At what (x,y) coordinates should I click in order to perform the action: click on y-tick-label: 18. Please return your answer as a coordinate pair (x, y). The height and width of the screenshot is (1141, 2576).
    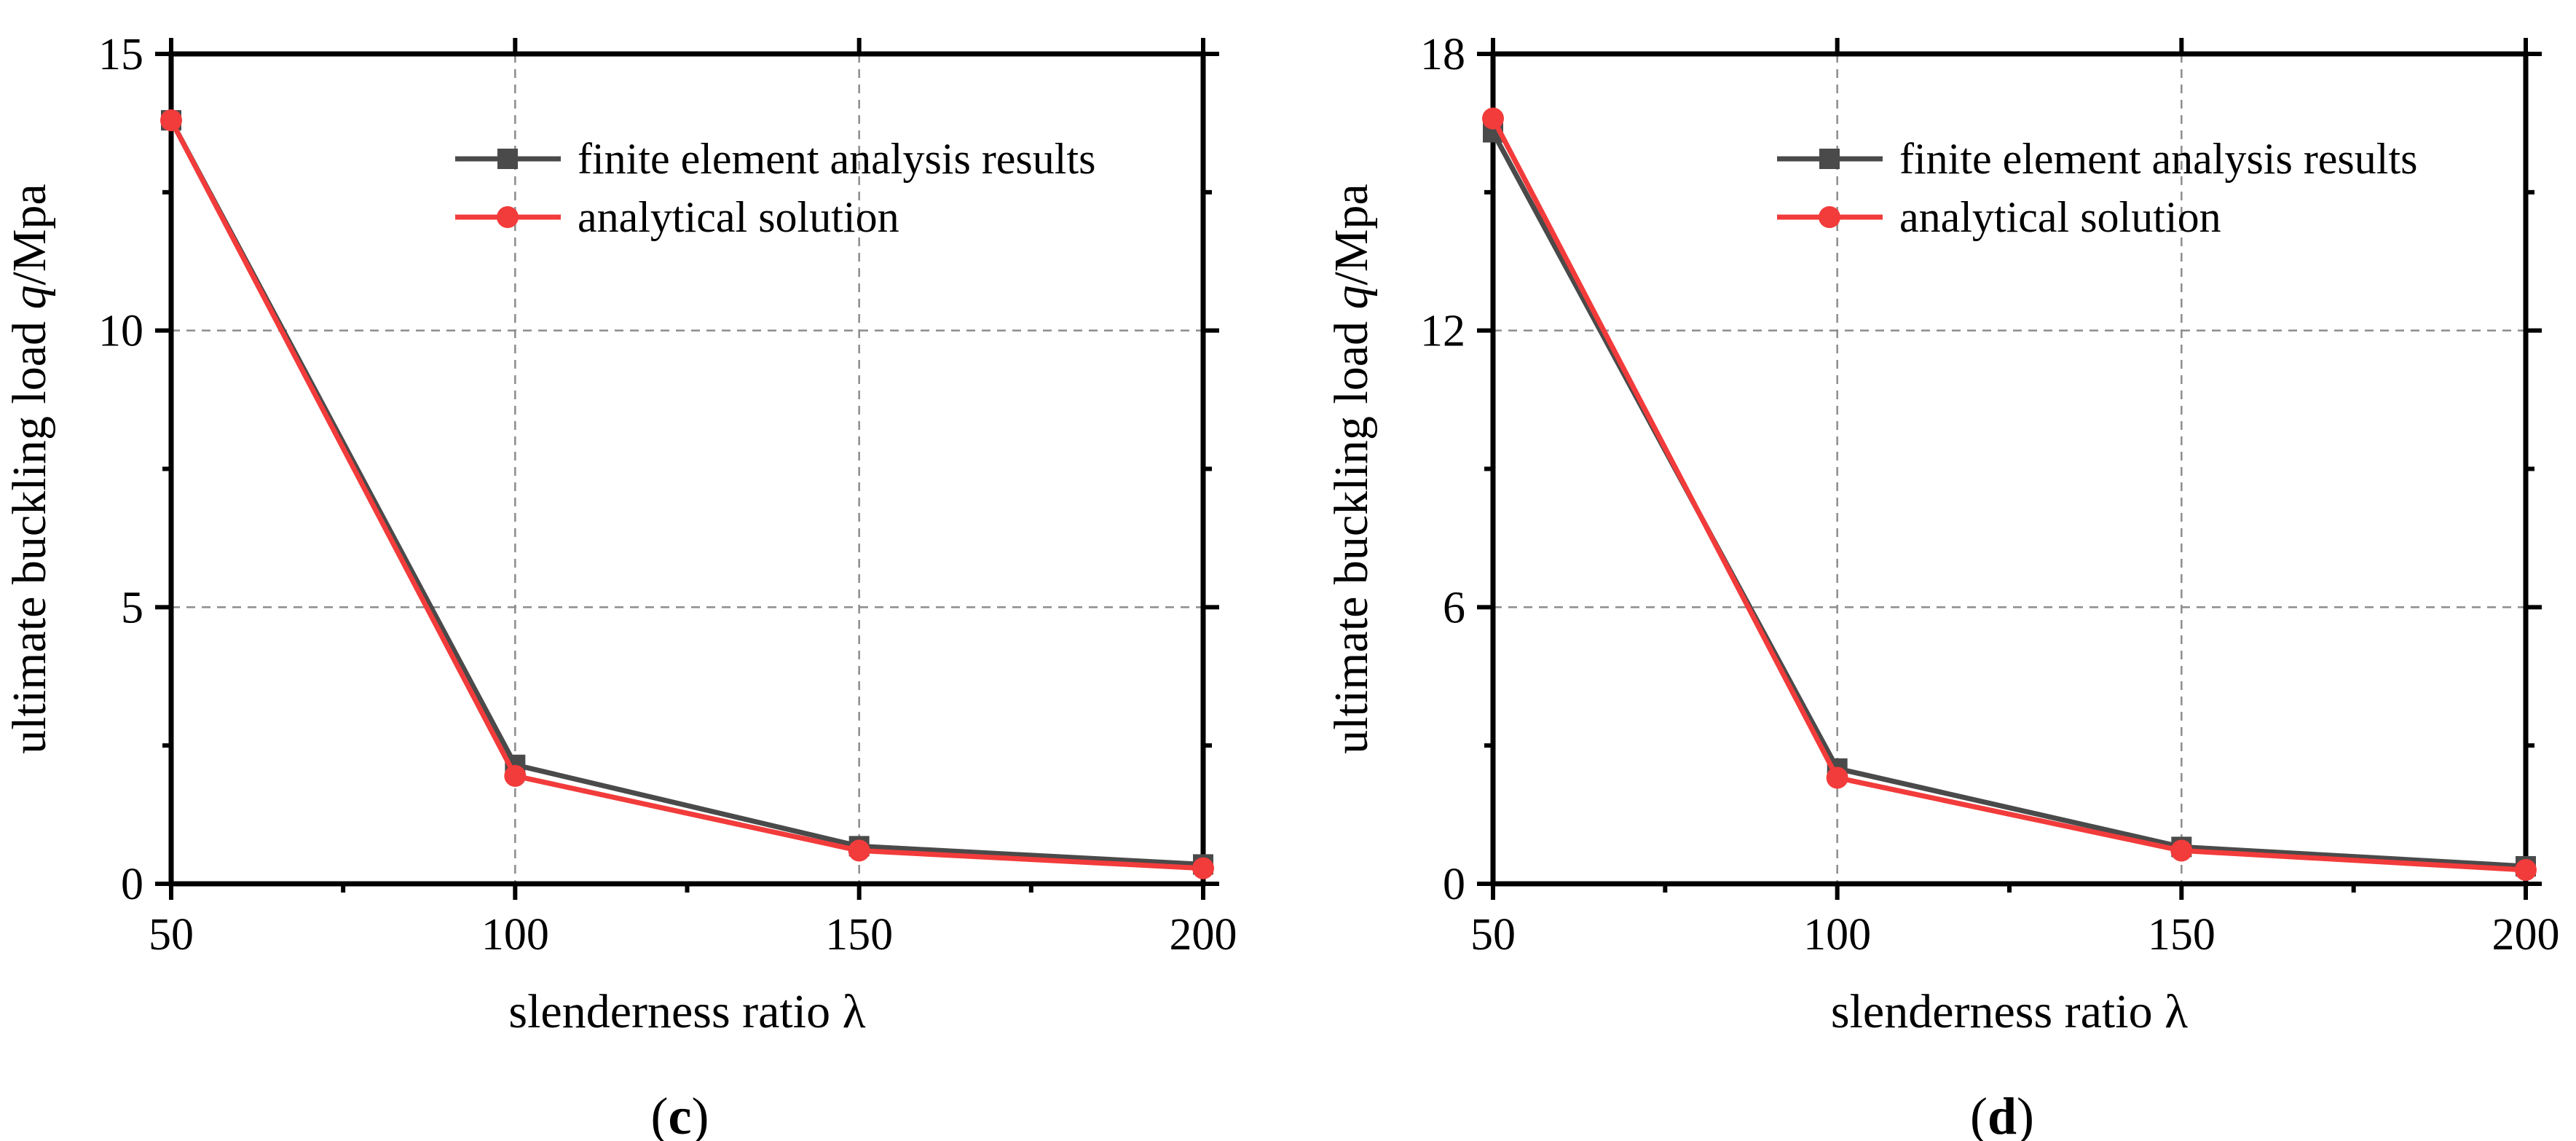
    Looking at the image, I should click on (1442, 54).